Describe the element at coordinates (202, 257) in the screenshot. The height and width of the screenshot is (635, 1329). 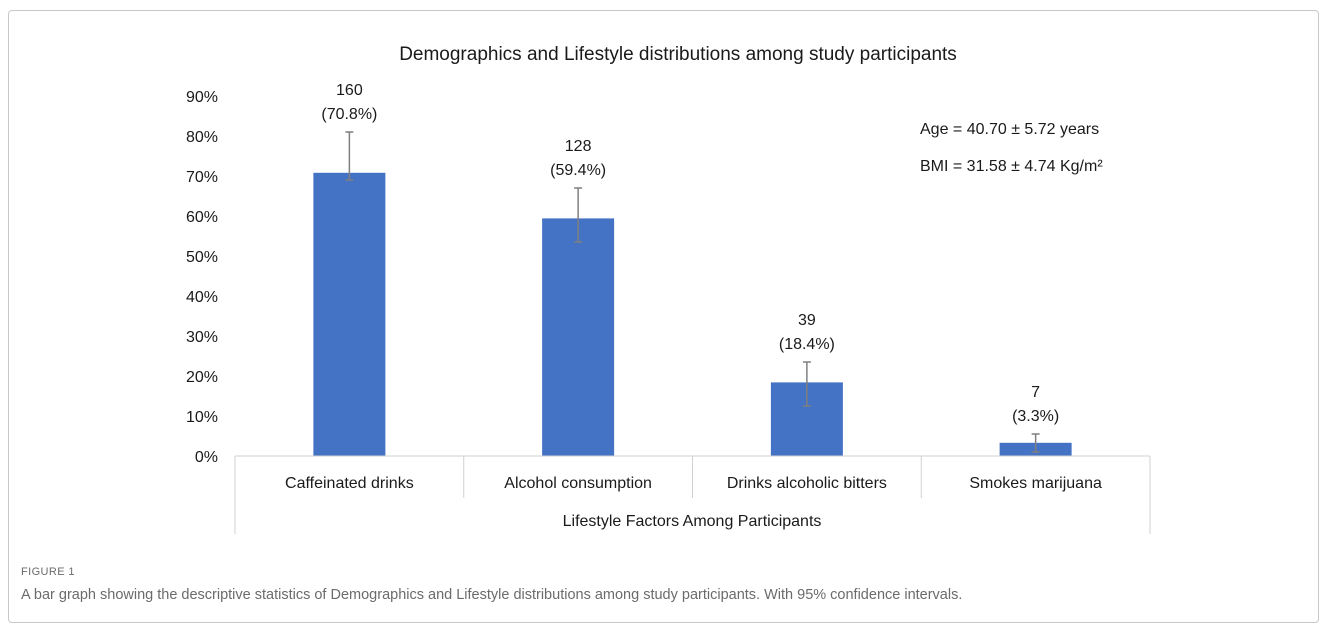
I see `y-tick-label: 50%` at that location.